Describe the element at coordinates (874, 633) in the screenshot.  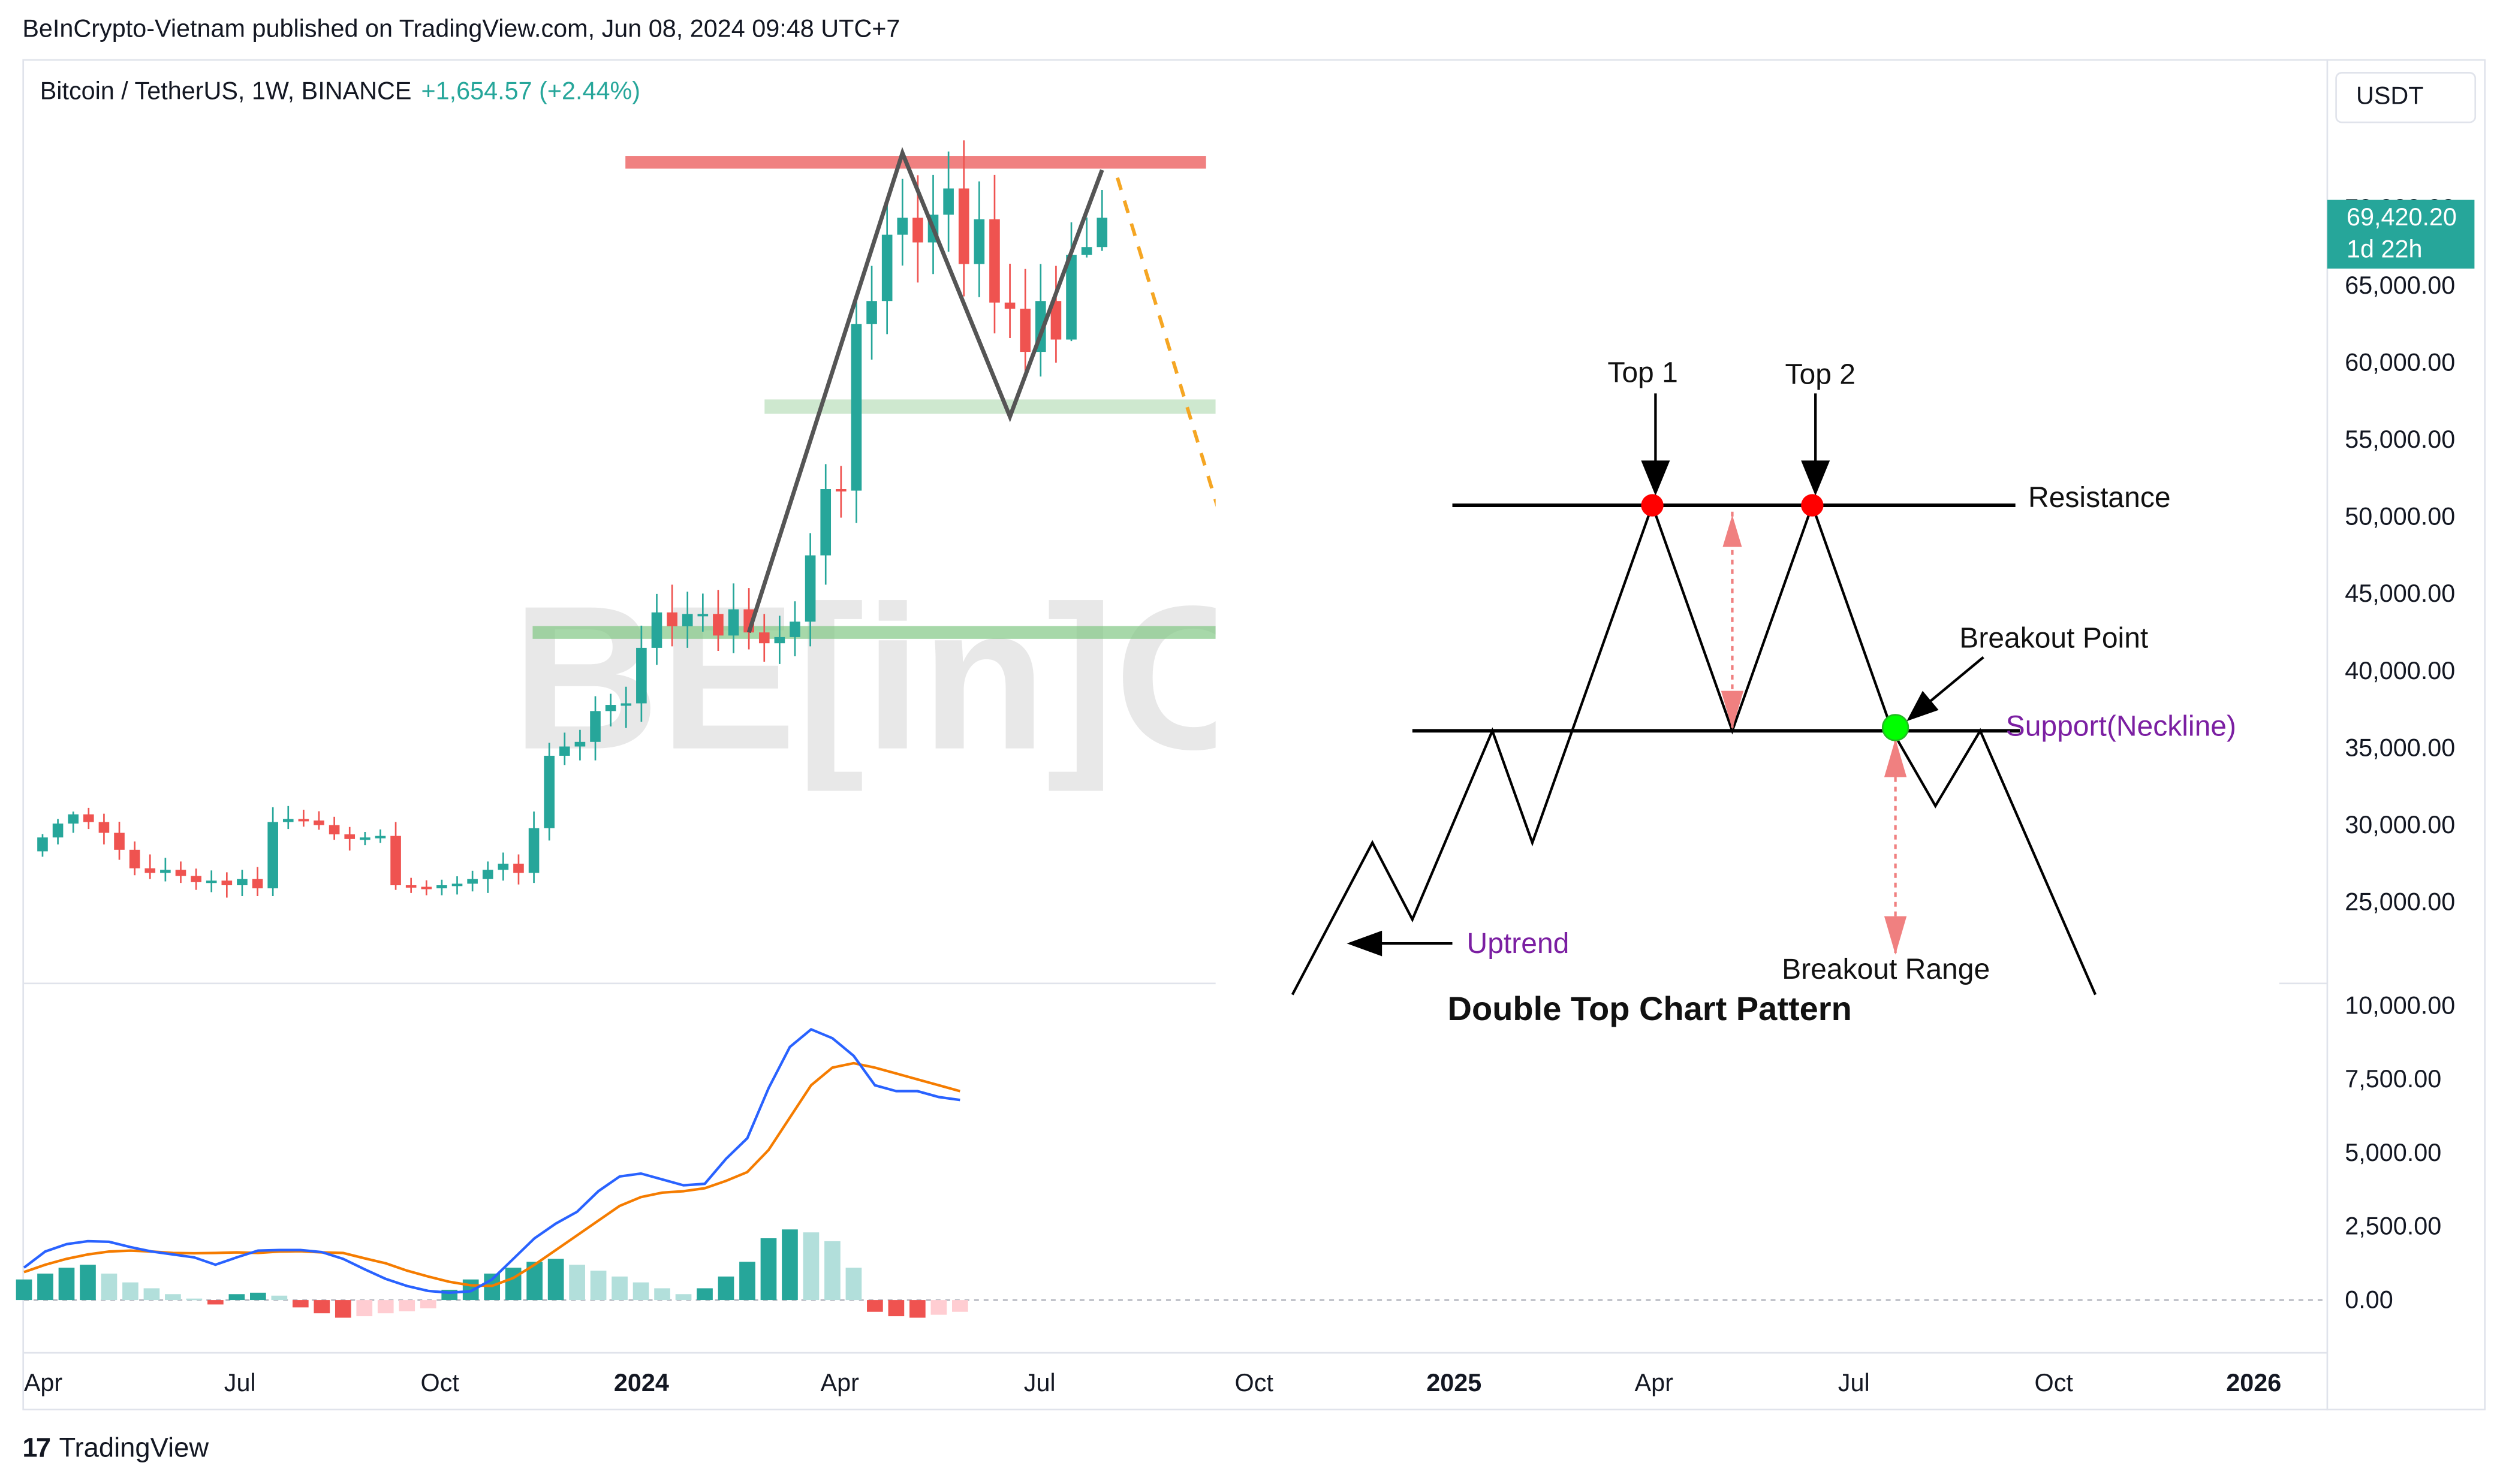
I see `support-band-lower` at that location.